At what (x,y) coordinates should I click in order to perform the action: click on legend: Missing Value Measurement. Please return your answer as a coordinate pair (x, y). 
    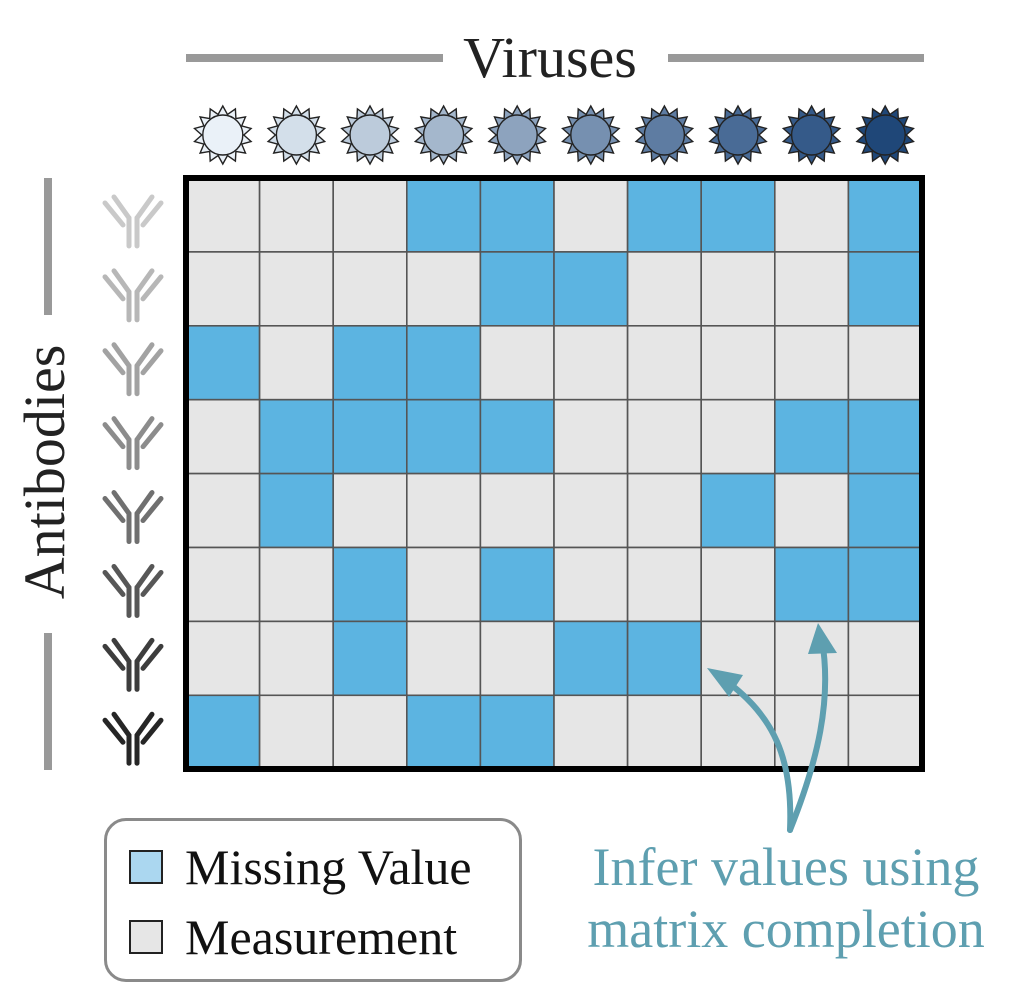
    Looking at the image, I should click on (313, 900).